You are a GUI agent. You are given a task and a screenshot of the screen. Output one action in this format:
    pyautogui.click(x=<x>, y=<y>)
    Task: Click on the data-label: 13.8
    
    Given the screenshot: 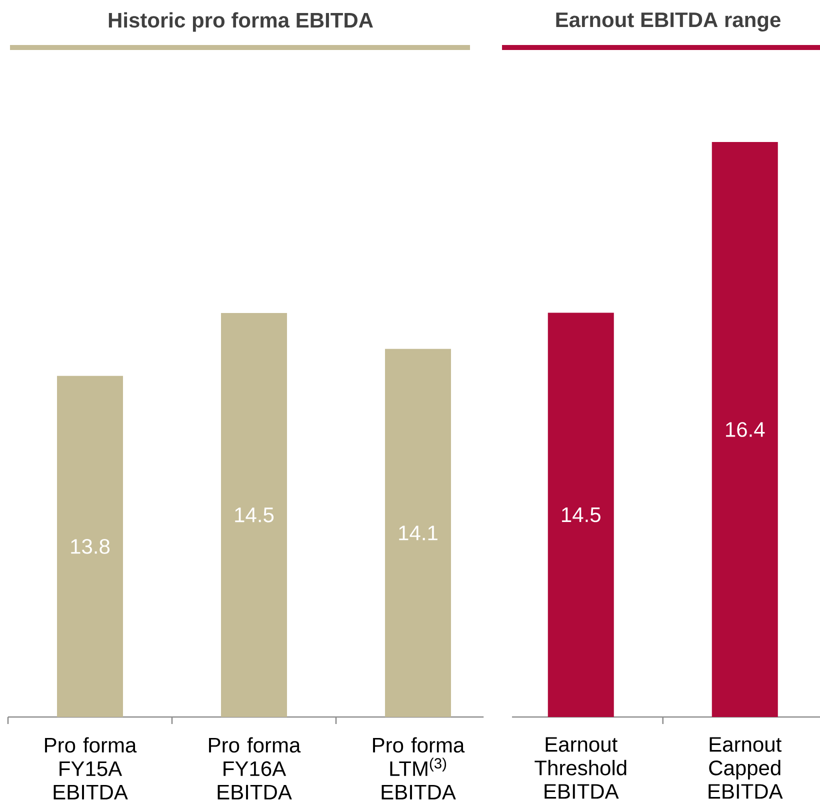 What is the action you would take?
    pyautogui.click(x=90, y=546)
    